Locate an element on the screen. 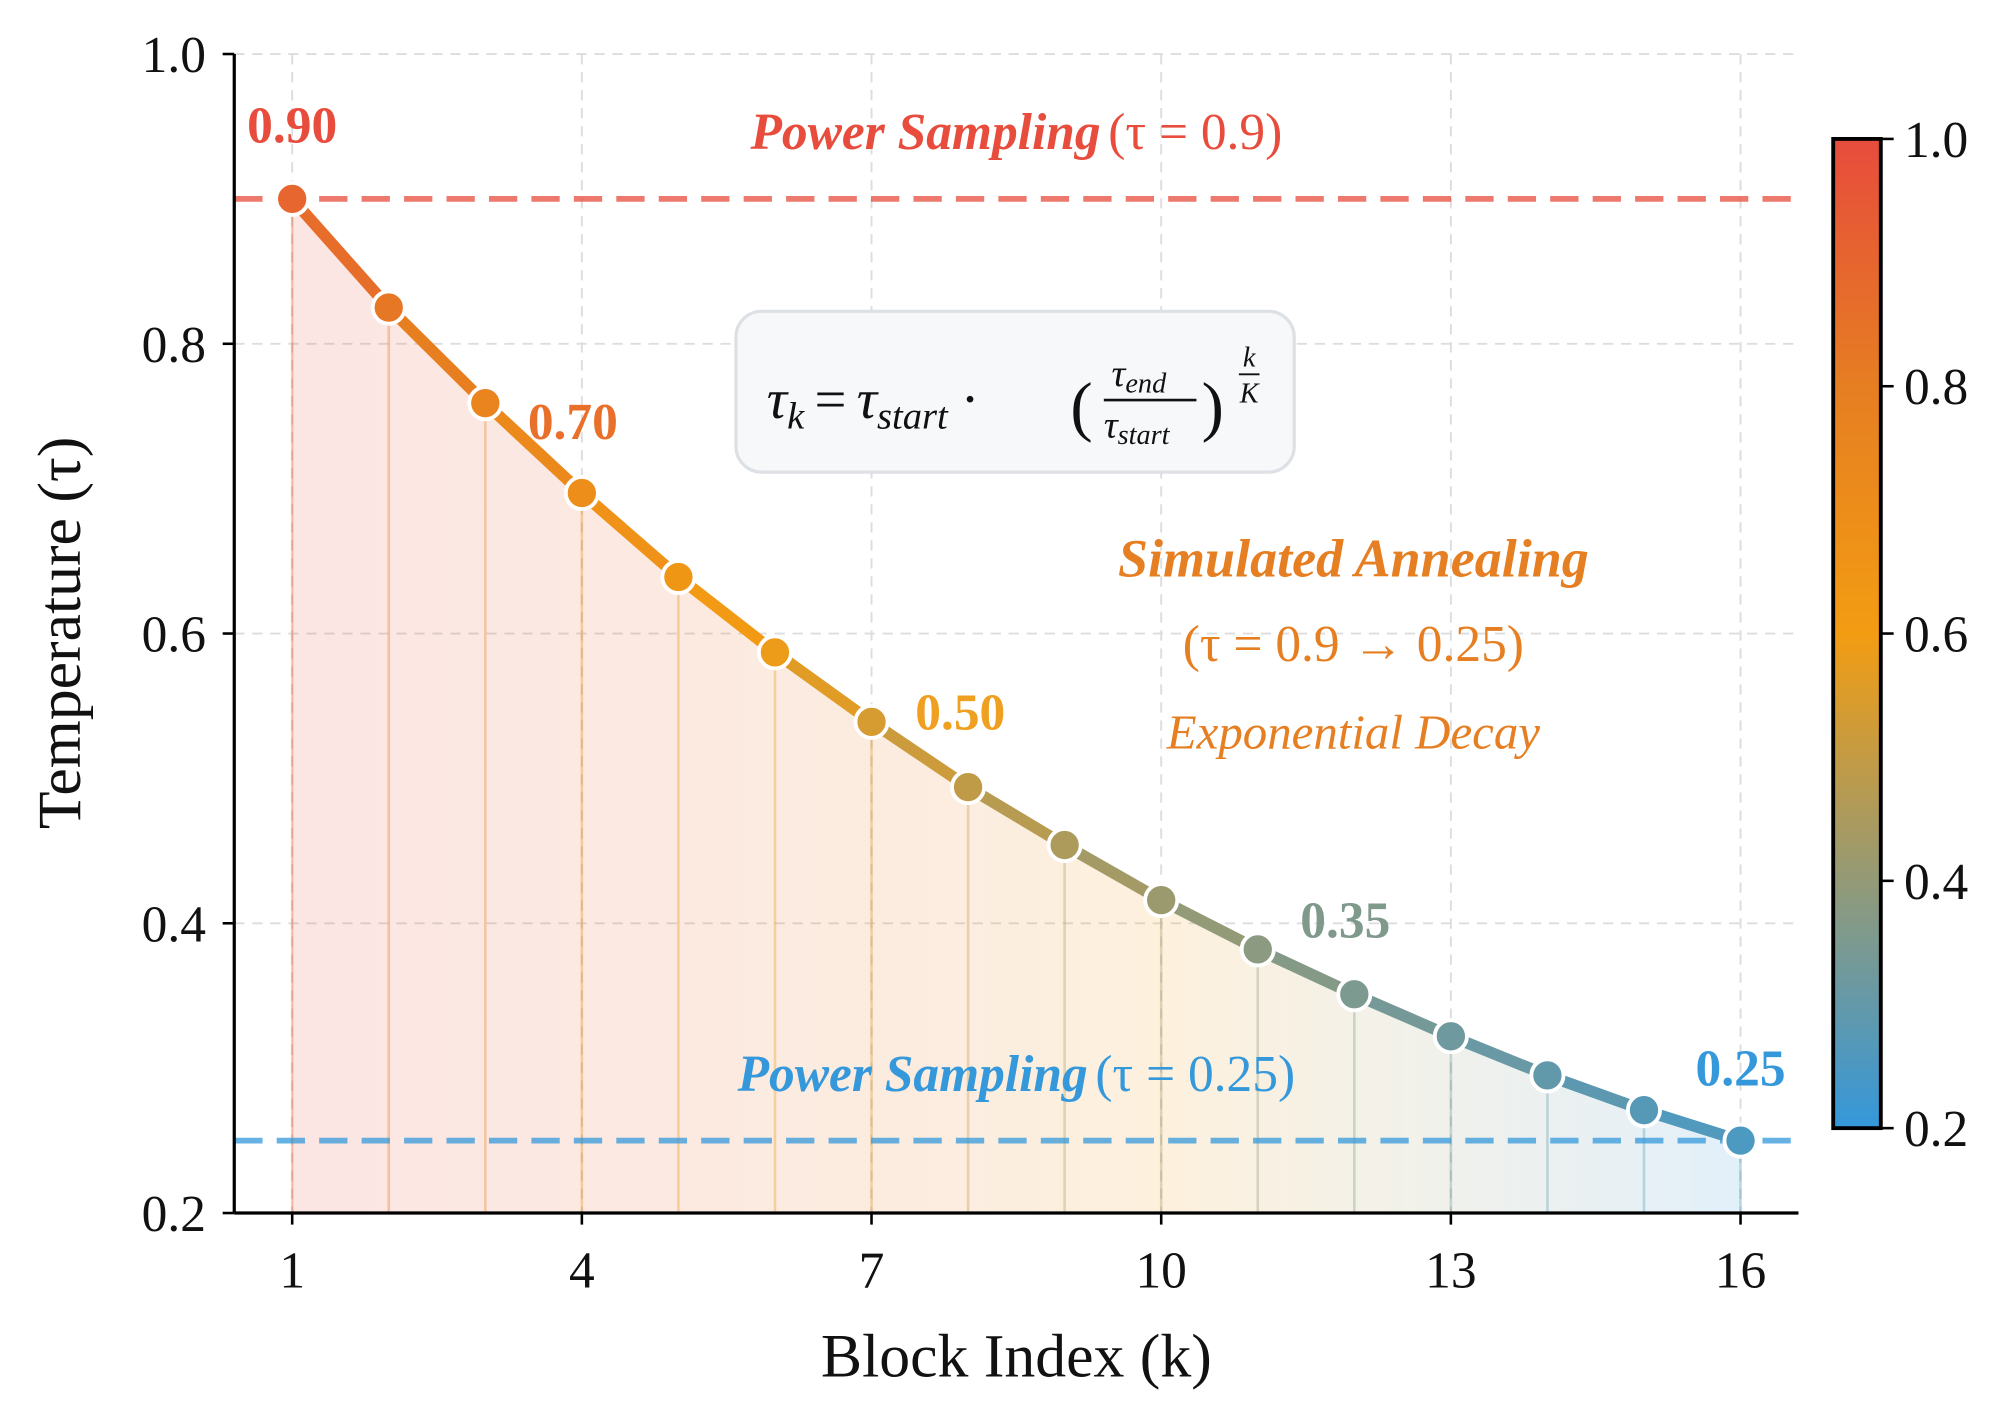  svg-text: k is located at coordinates (1249, 358).